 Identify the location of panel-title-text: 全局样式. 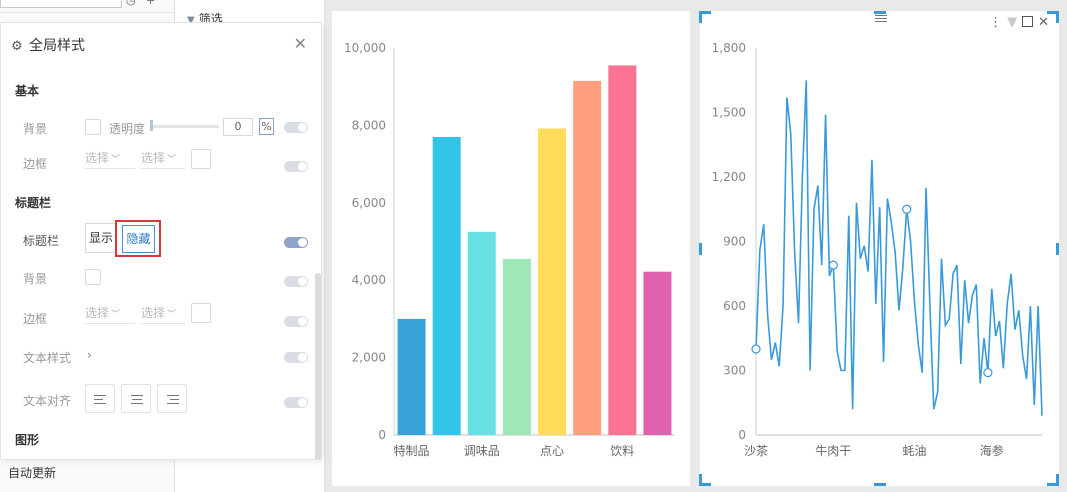
(57, 46).